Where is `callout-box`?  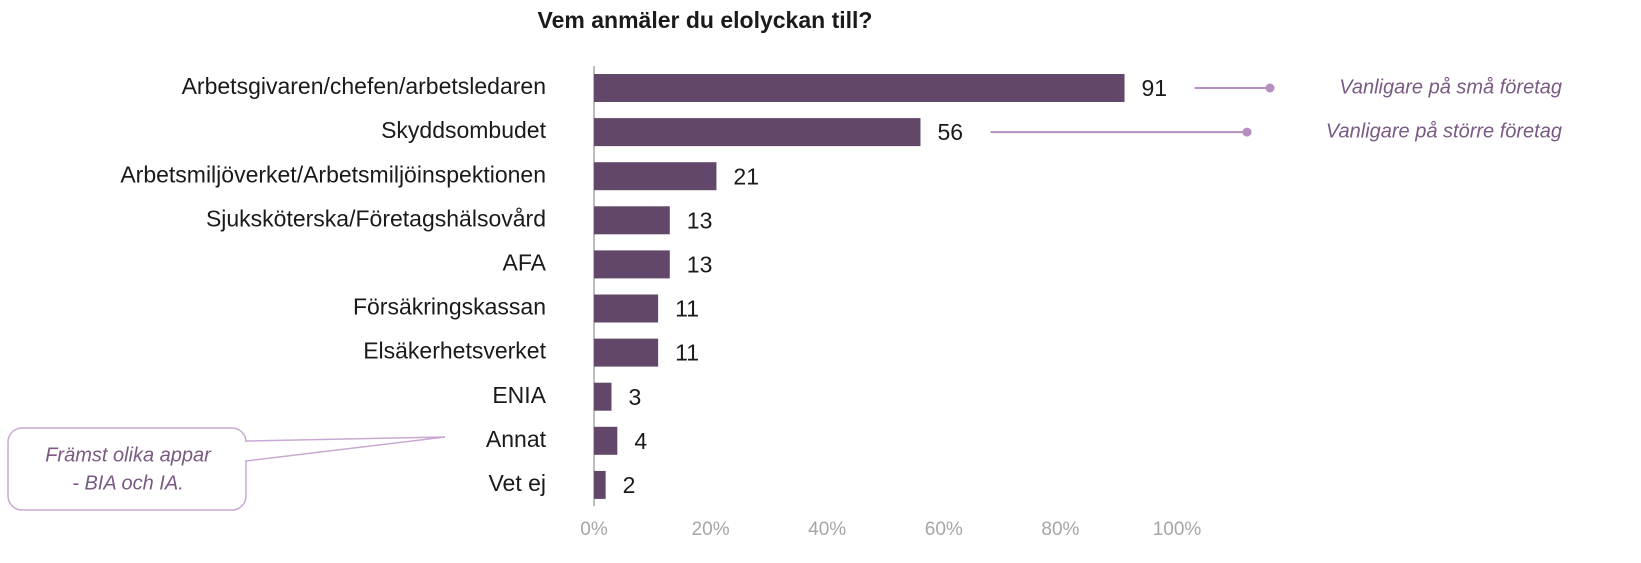 callout-box is located at coordinates (127, 469).